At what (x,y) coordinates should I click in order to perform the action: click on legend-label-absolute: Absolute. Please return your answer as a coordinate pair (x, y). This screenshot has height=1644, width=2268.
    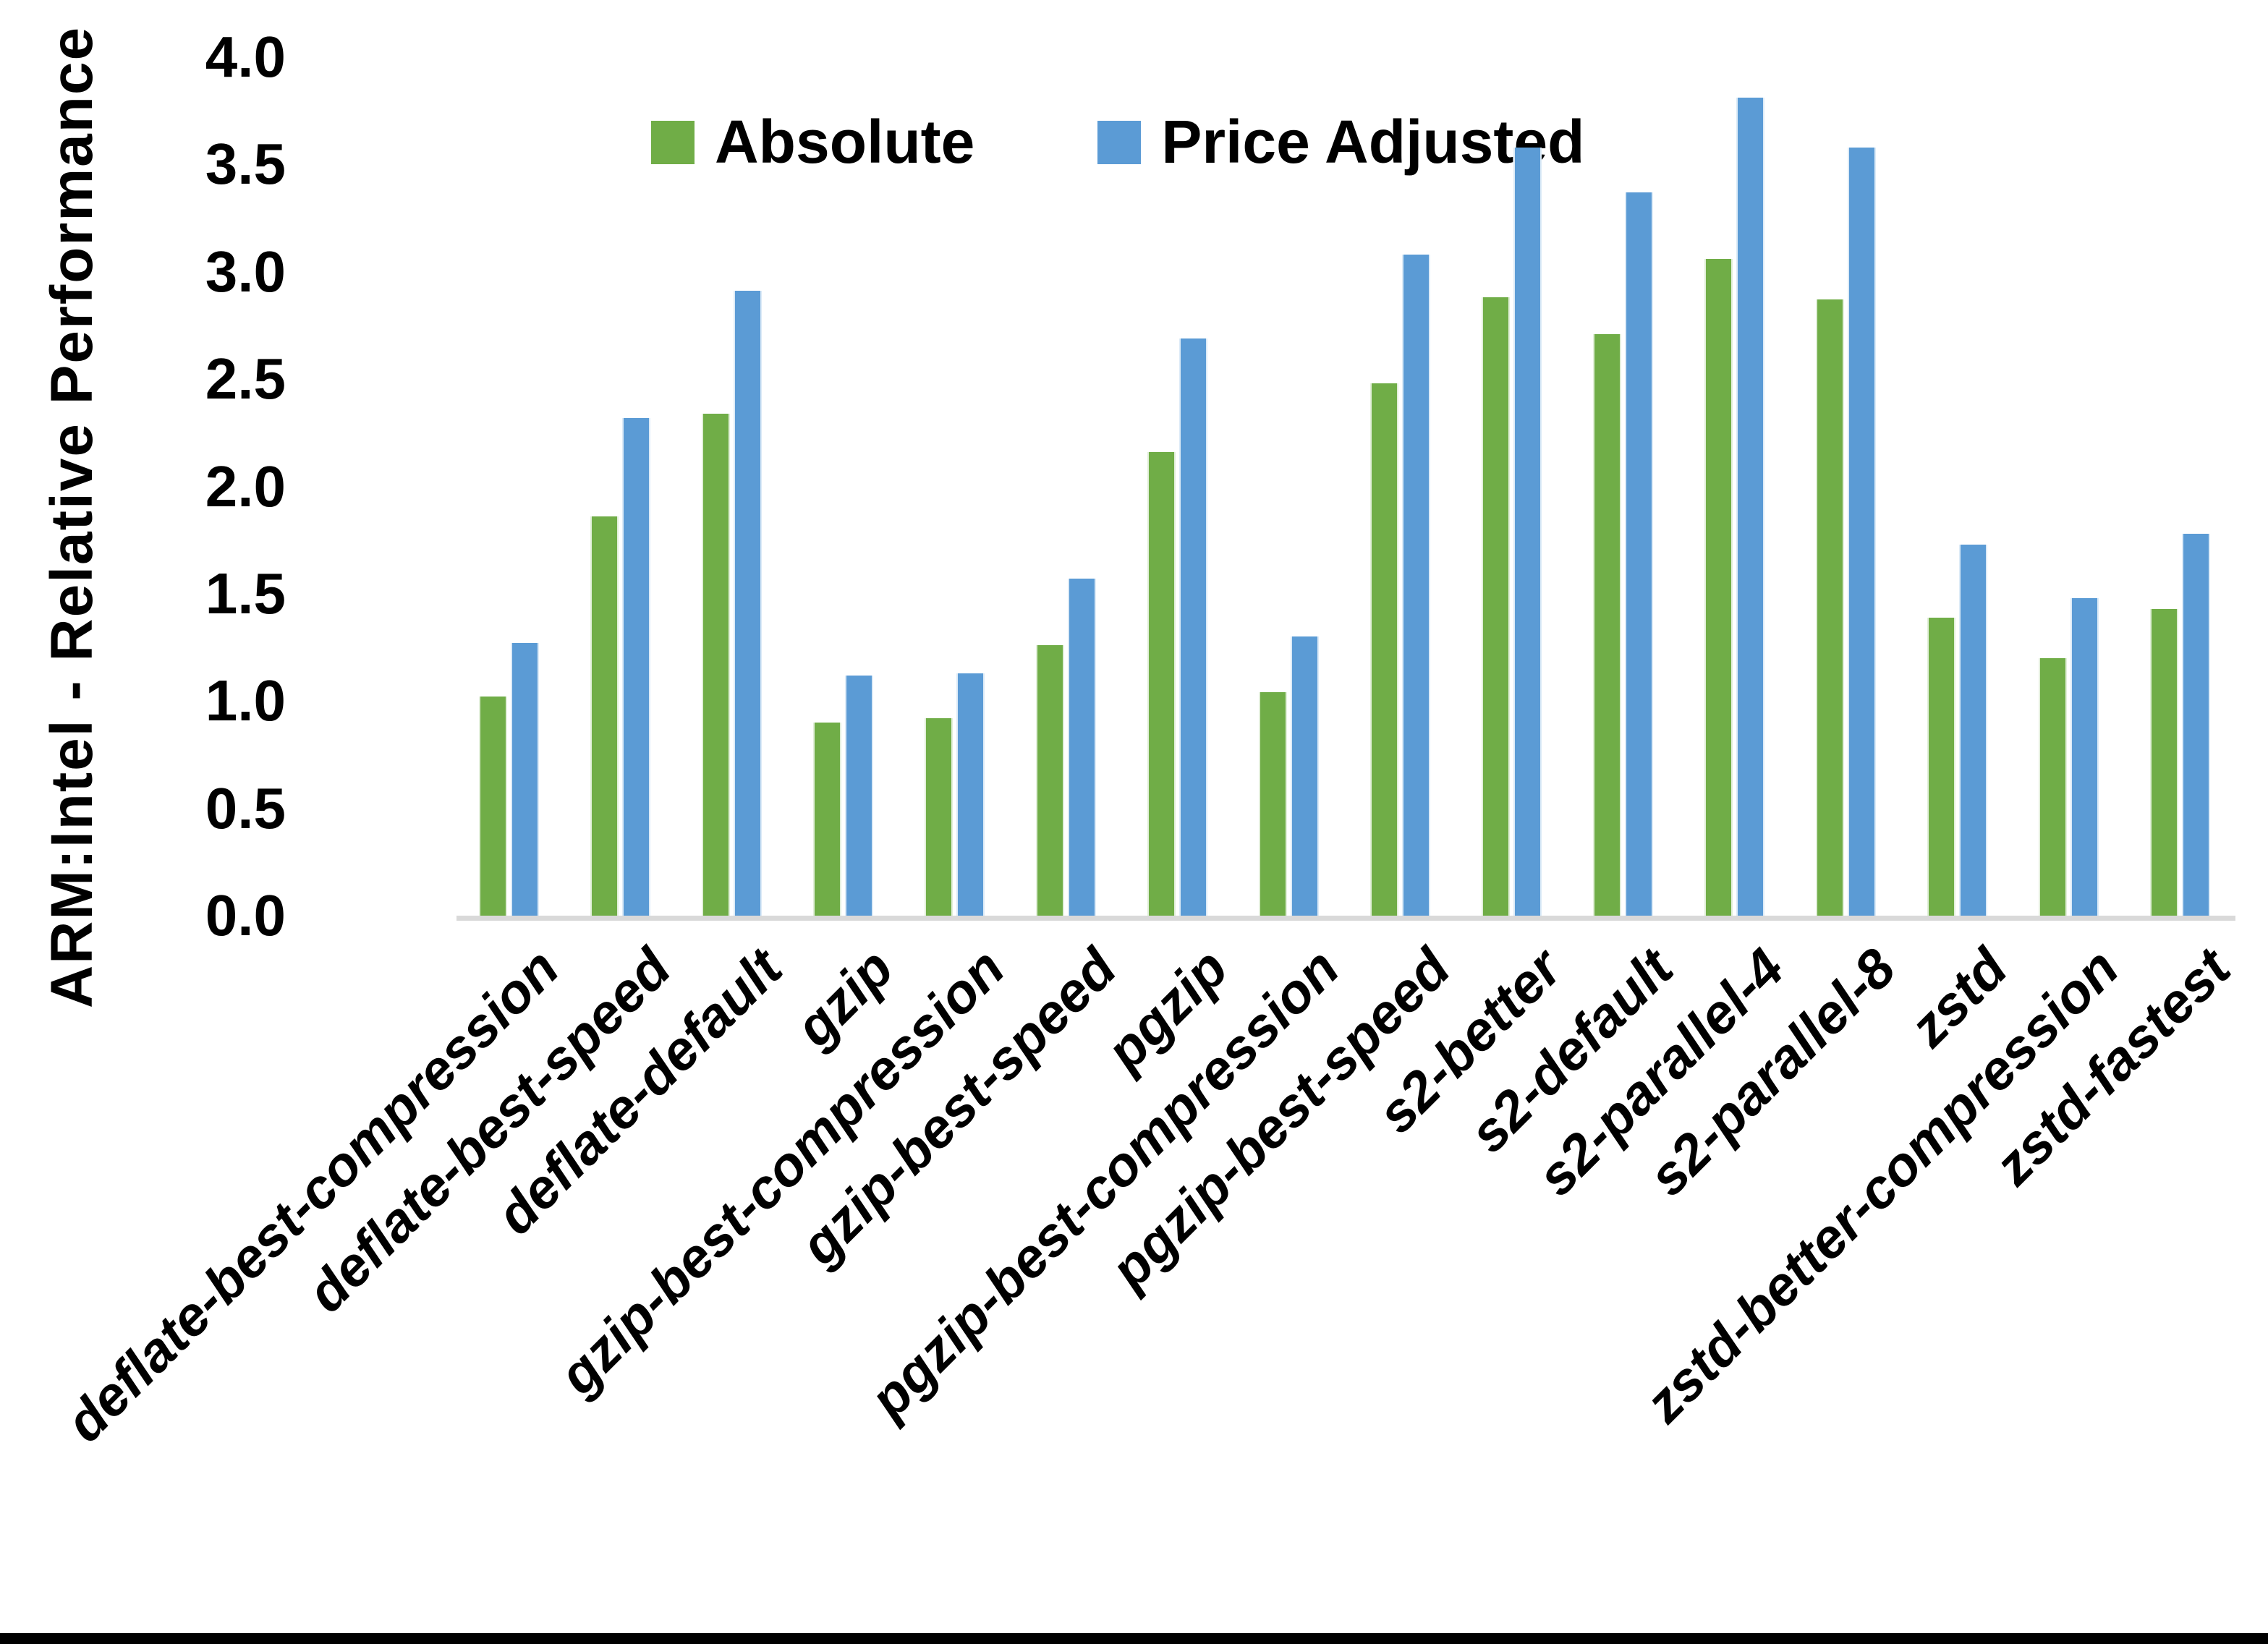
    Looking at the image, I should click on (845, 142).